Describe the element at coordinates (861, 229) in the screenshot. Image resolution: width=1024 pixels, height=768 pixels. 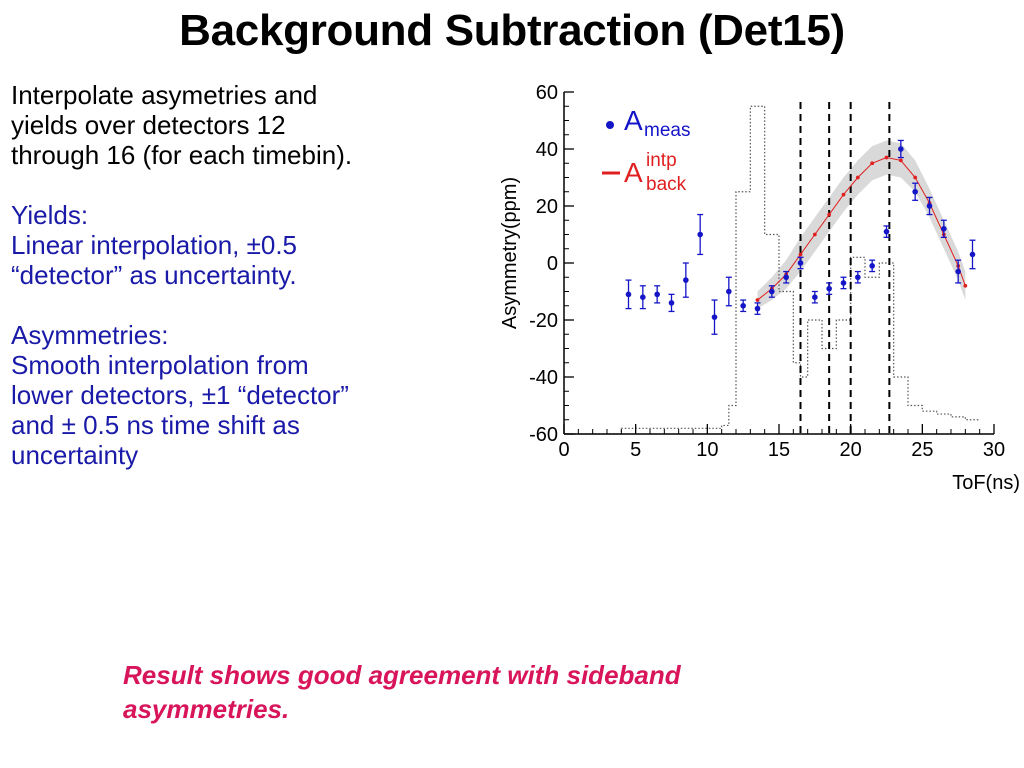
I see `interpolated-curve` at that location.